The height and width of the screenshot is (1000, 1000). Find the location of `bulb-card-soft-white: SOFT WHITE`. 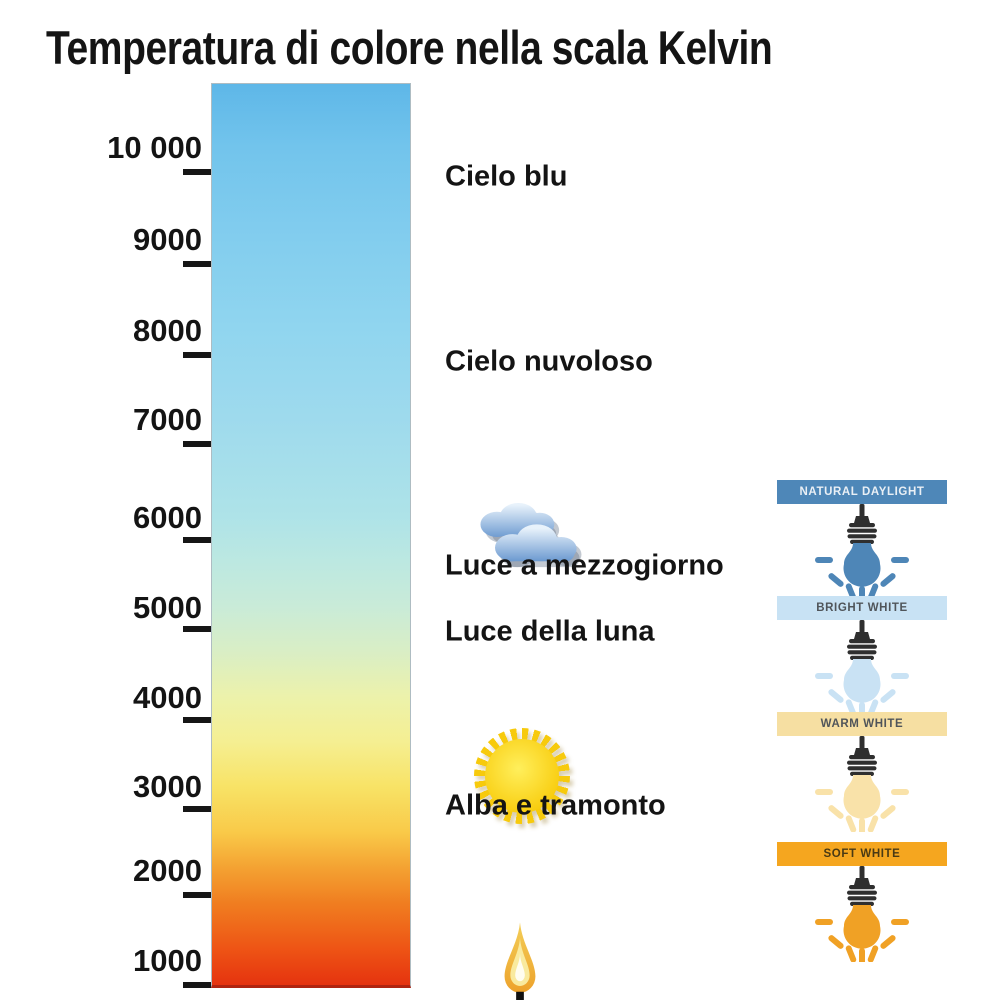

bulb-card-soft-white: SOFT WHITE is located at coordinates (862, 902).